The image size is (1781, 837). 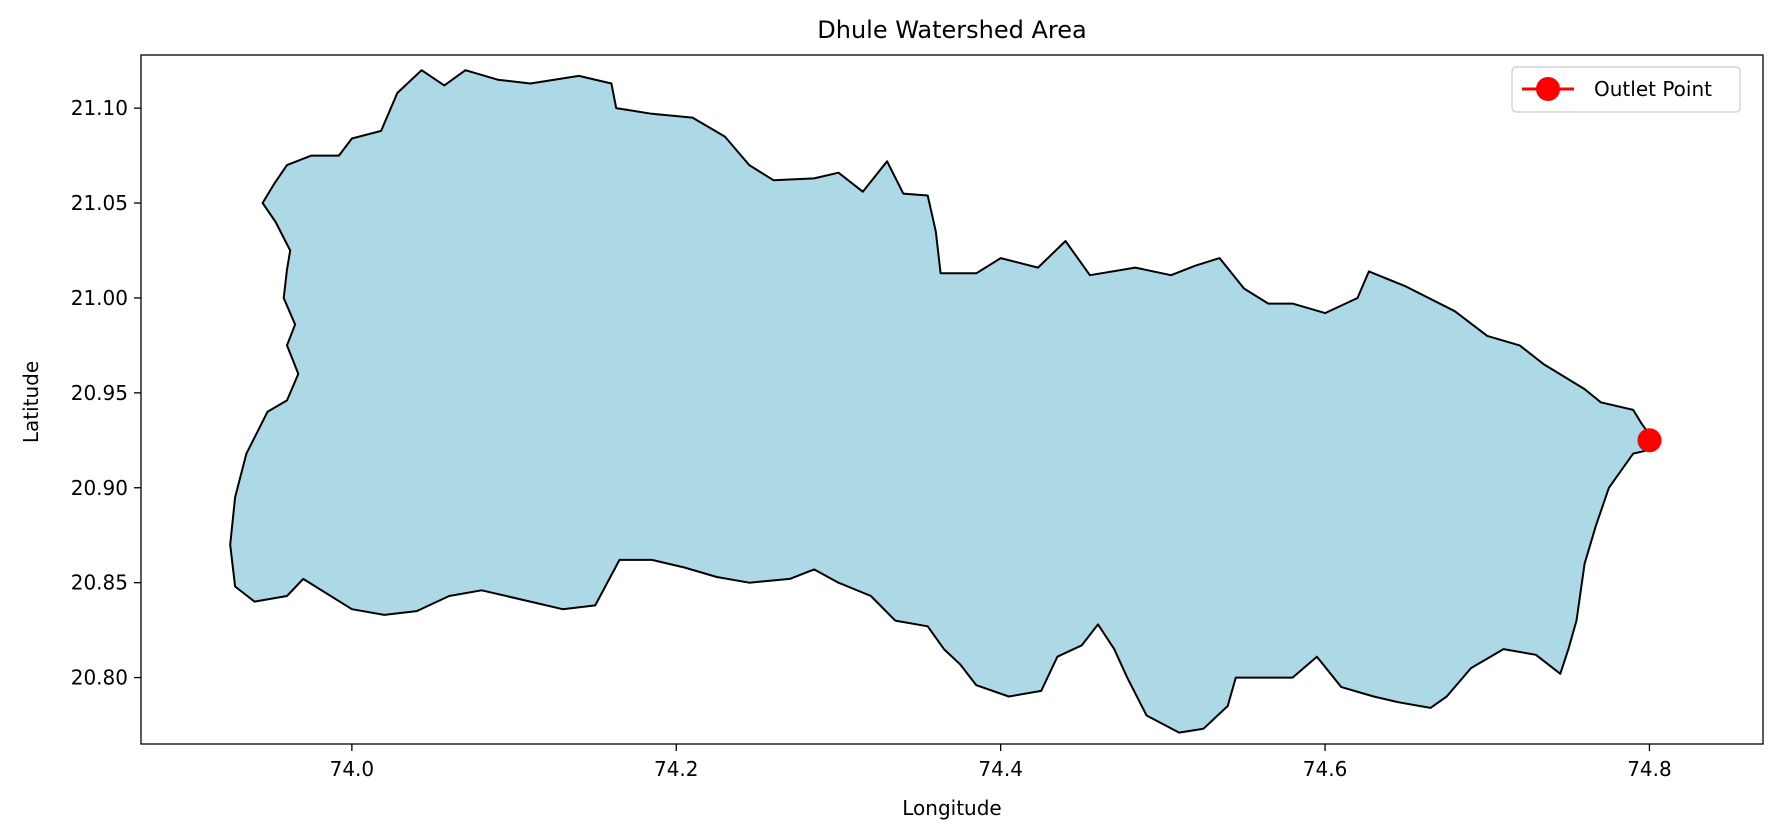 I want to click on y-tick-label: 21.00, so click(x=99, y=298).